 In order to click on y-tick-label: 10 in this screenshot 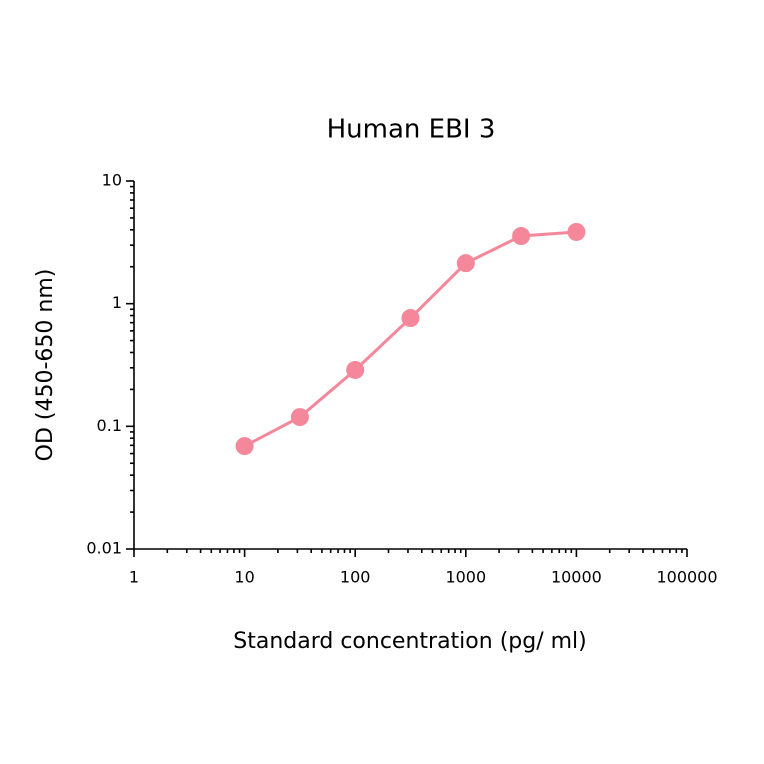, I will do `click(112, 180)`.